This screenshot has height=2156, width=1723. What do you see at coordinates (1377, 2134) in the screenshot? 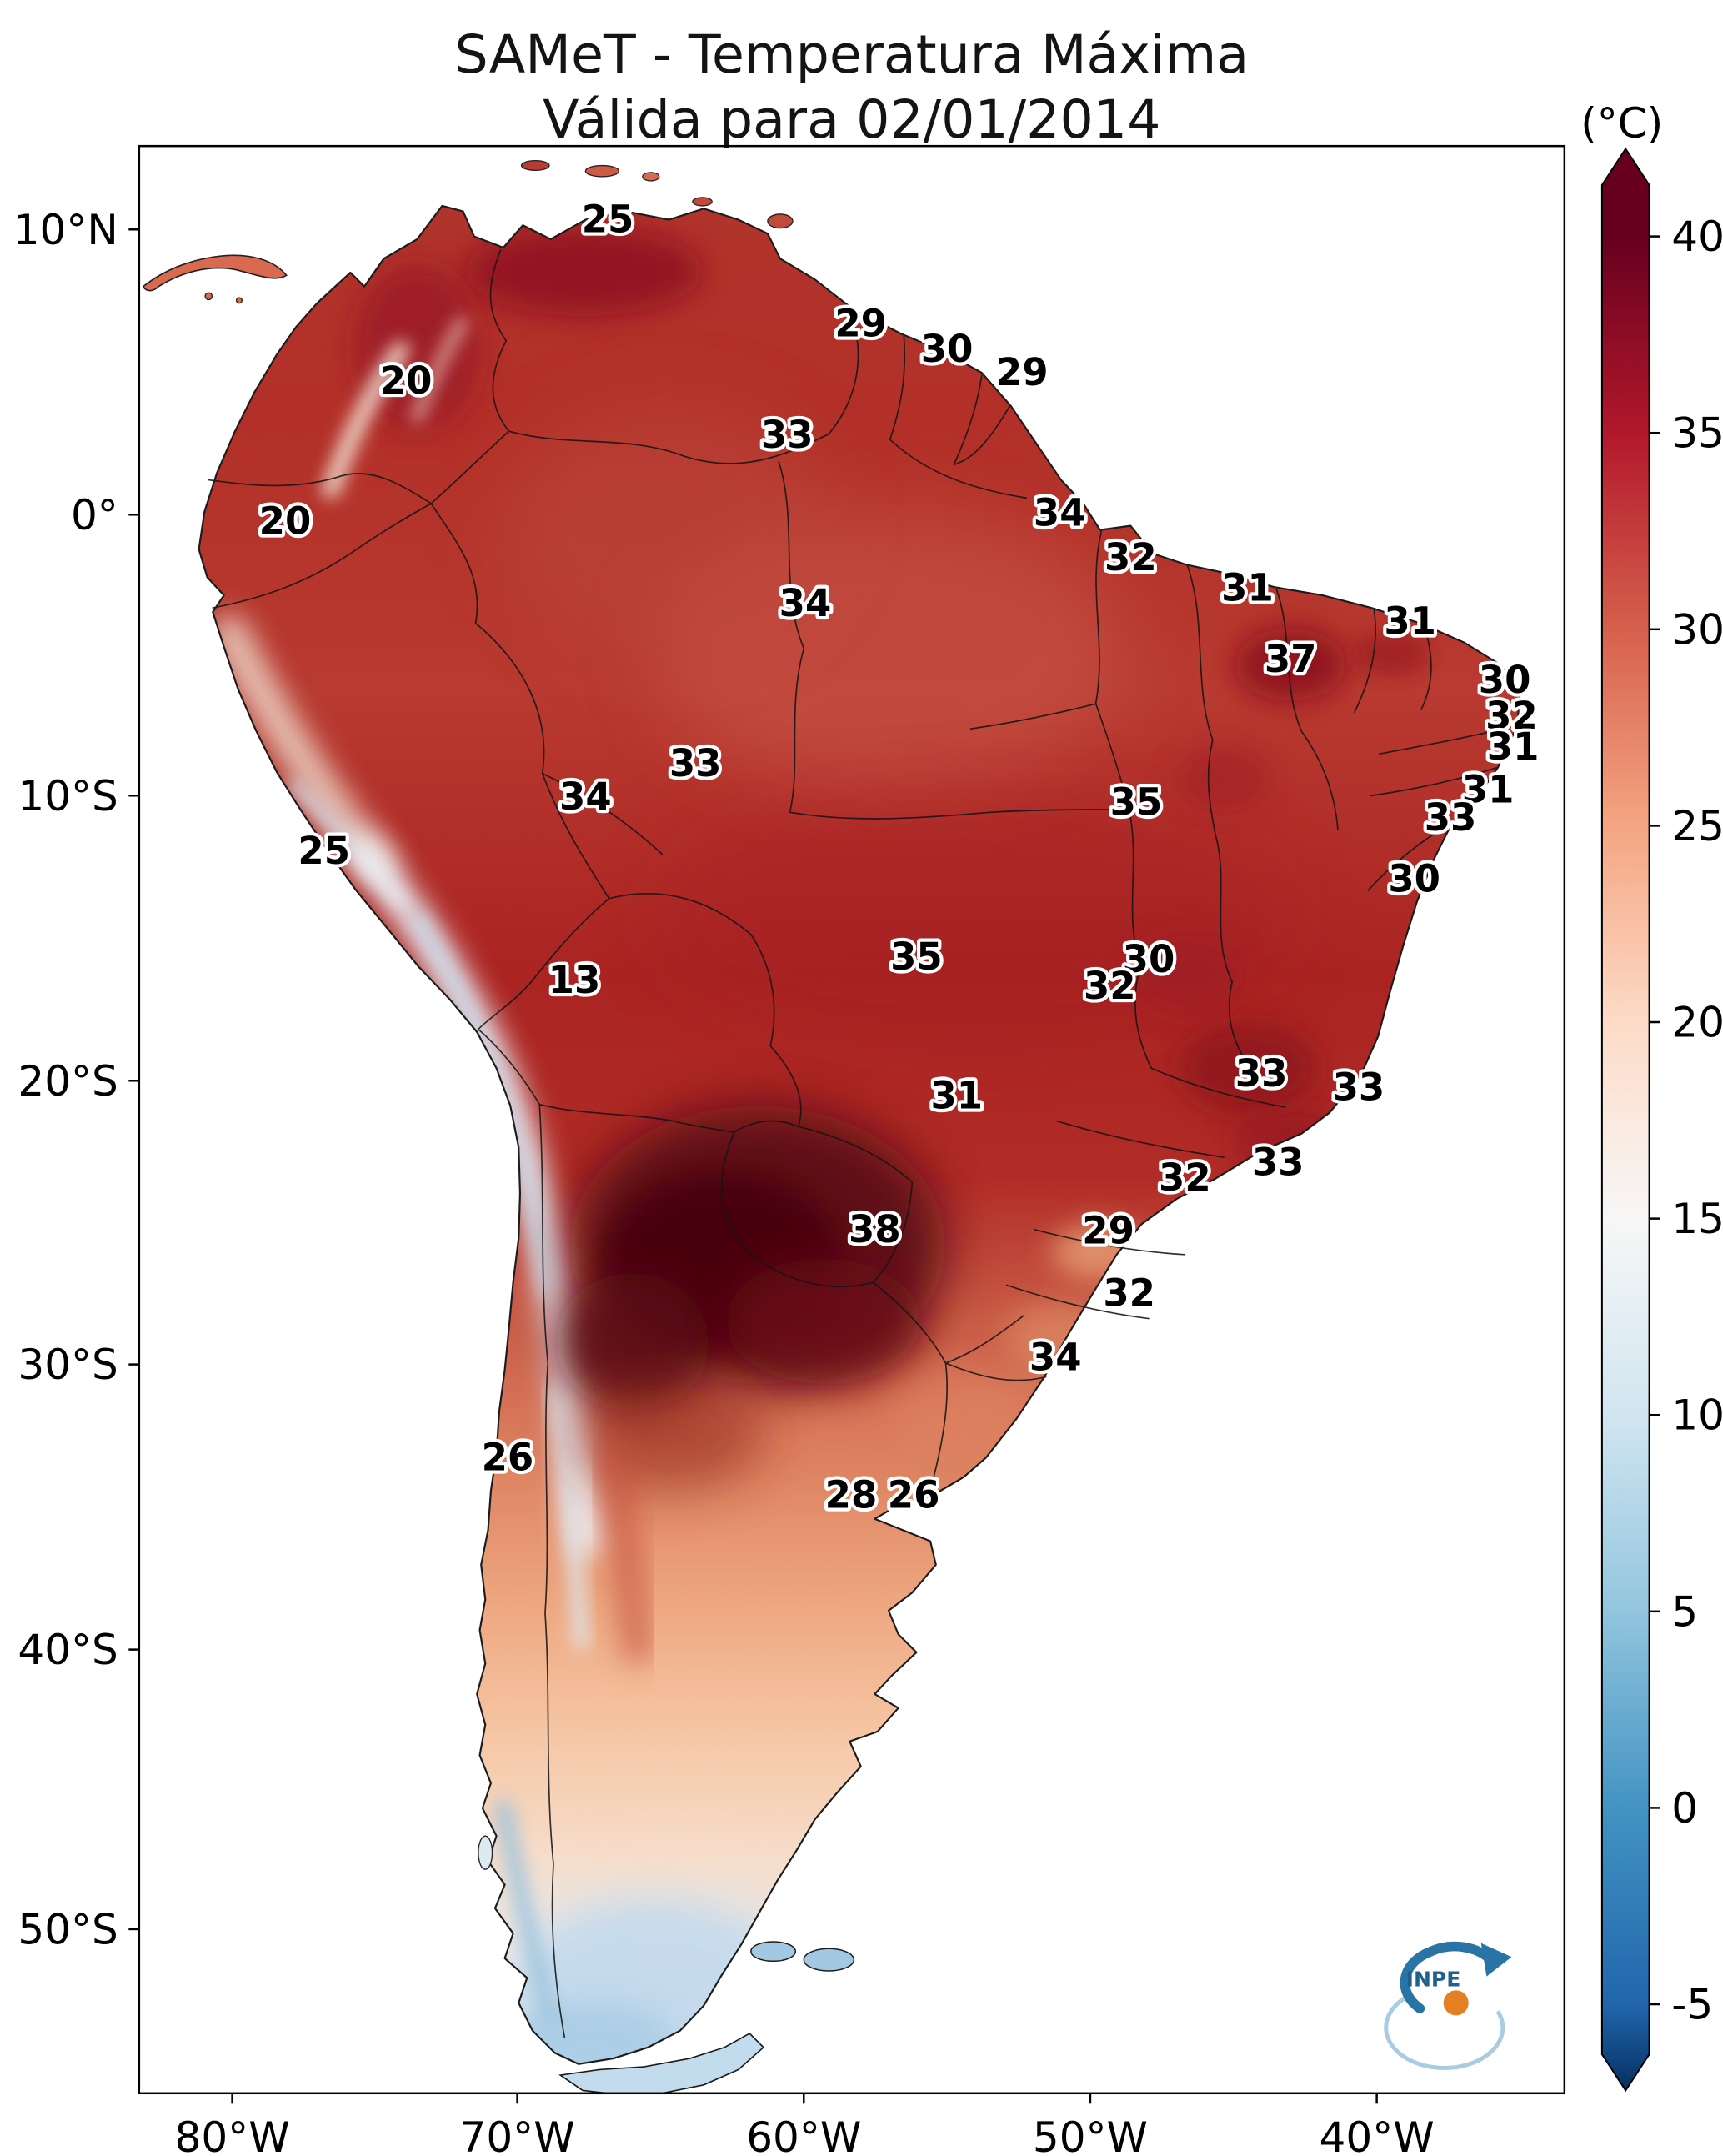
I see `x-tick-label: 40°W` at bounding box center [1377, 2134].